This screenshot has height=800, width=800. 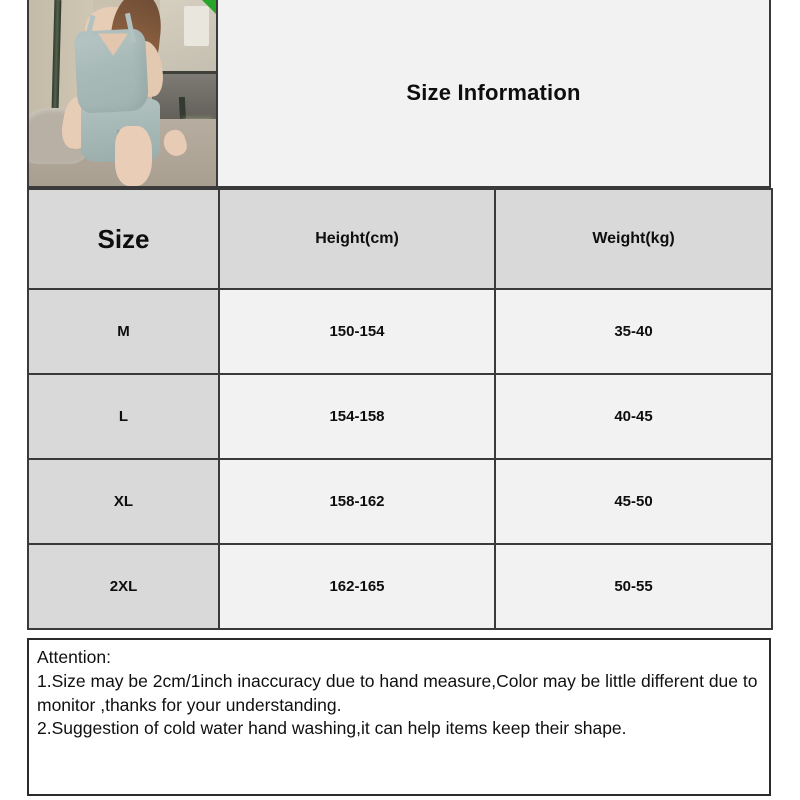 I want to click on photo-model-leg-right, so click(x=134, y=156).